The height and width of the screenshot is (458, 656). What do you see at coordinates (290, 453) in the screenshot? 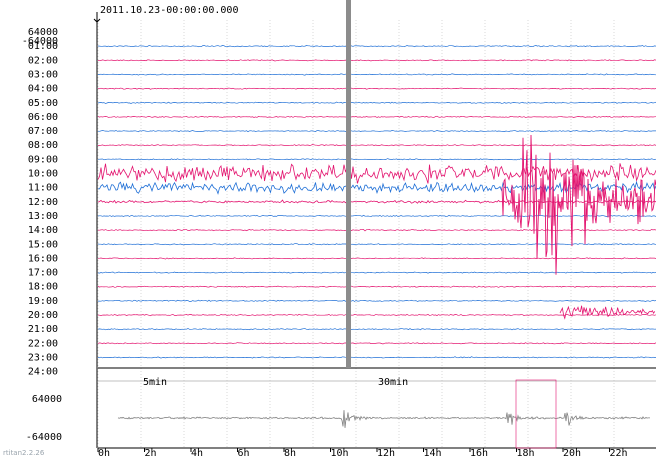
I see `x-tick-label: 8h` at bounding box center [290, 453].